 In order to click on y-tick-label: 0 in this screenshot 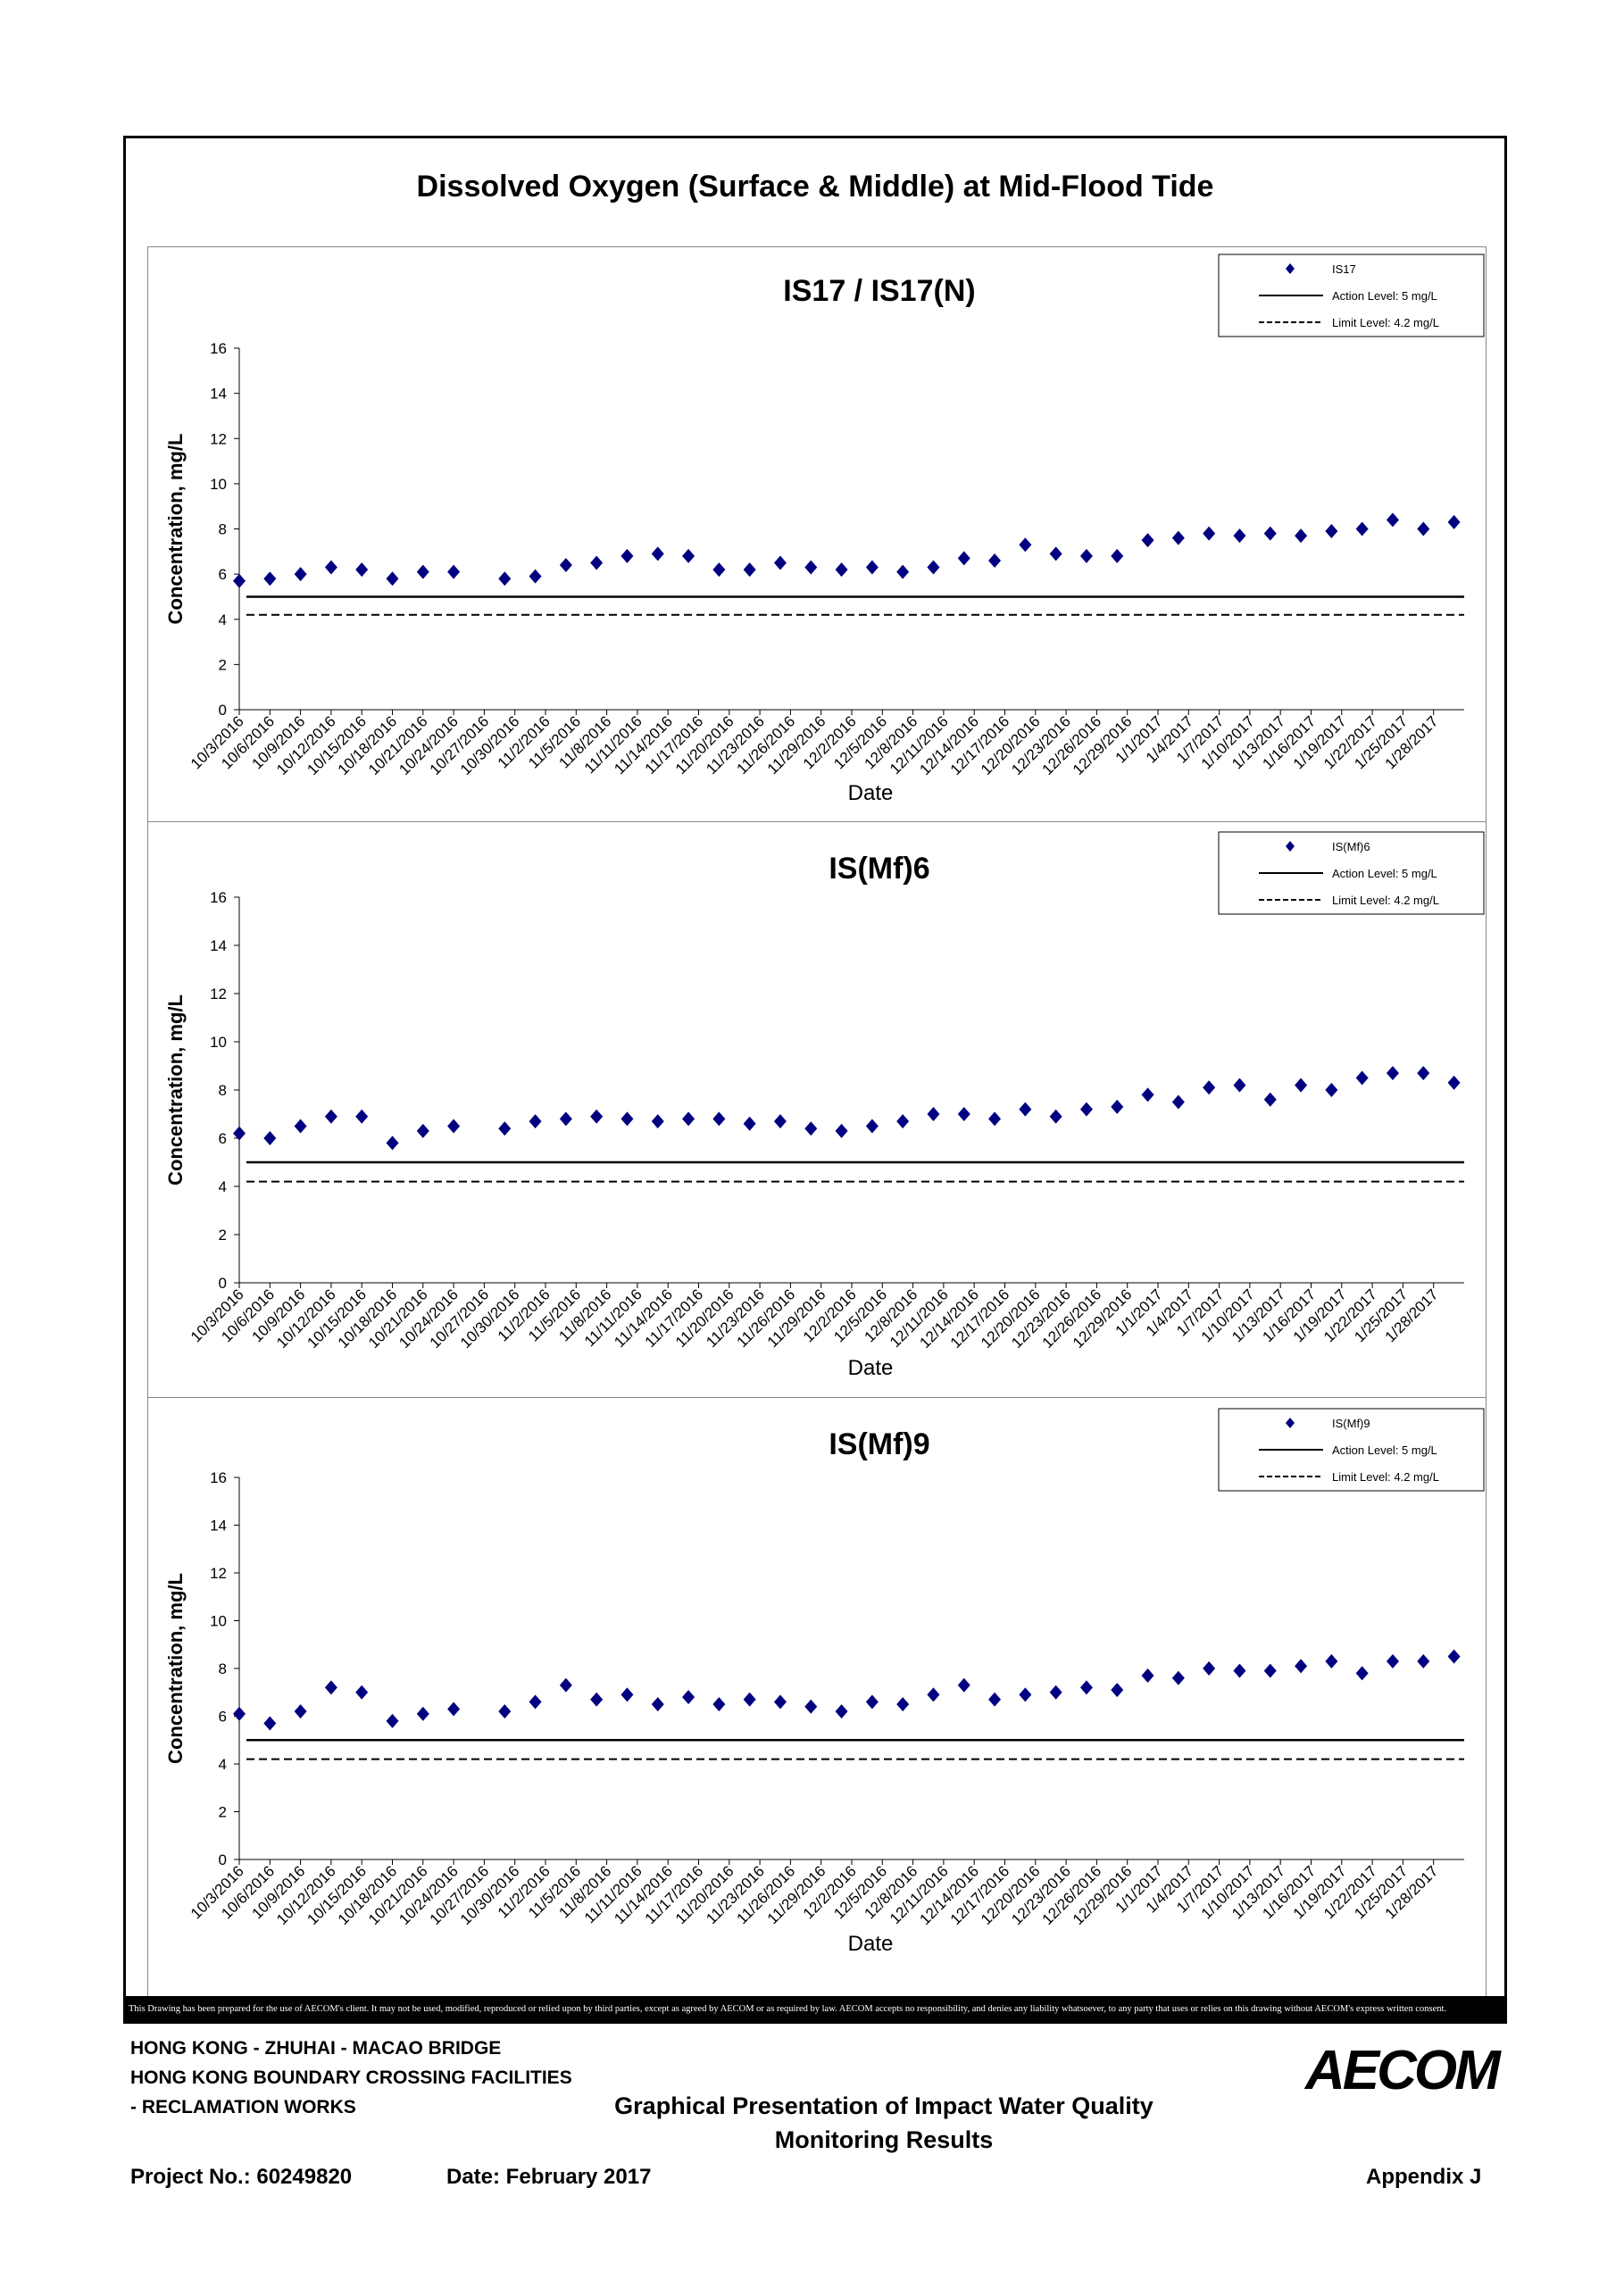, I will do `click(223, 1860)`.